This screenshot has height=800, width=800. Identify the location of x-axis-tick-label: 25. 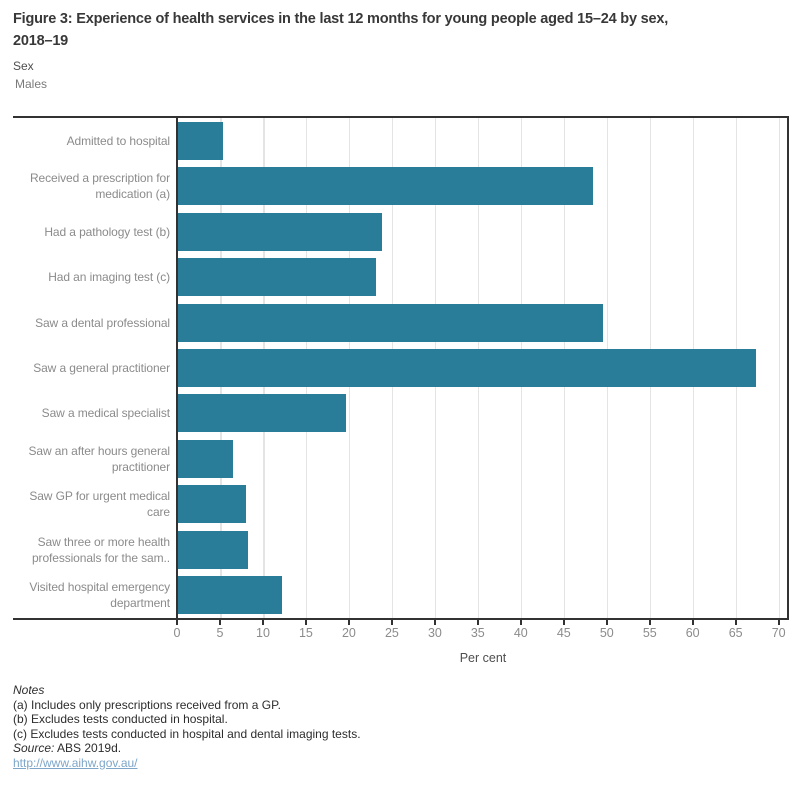
(391, 633).